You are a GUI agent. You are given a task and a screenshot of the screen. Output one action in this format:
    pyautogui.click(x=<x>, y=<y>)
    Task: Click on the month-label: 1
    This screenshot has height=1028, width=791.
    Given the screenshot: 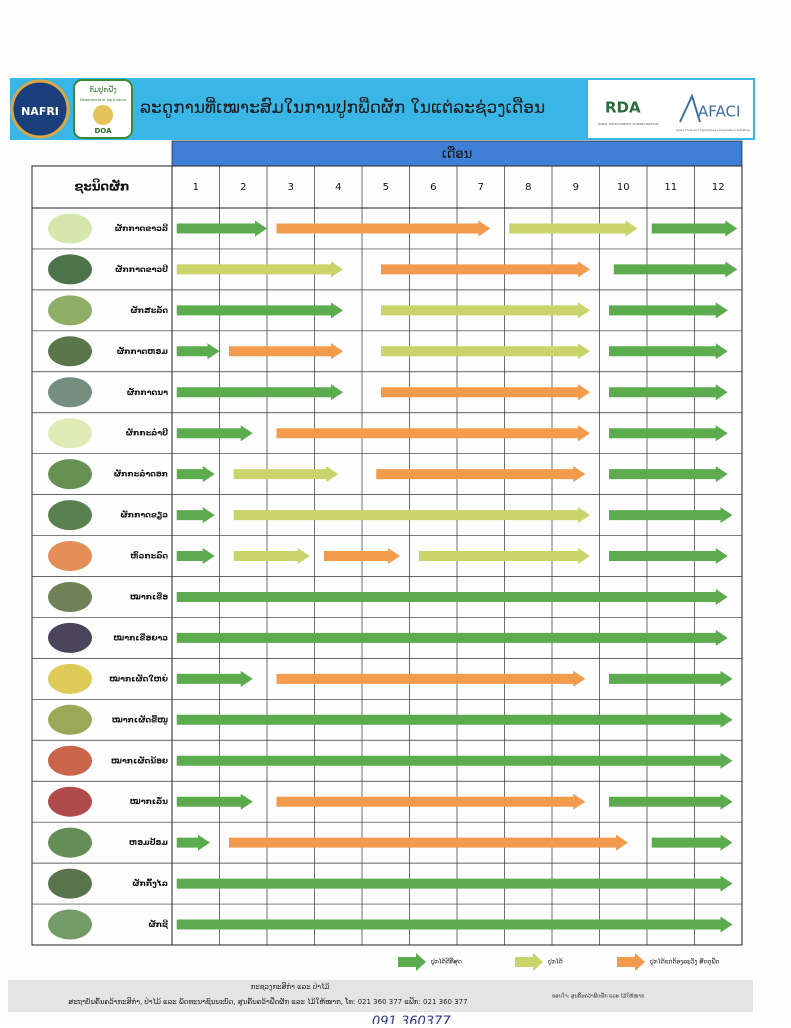 What is the action you would take?
    pyautogui.click(x=196, y=187)
    